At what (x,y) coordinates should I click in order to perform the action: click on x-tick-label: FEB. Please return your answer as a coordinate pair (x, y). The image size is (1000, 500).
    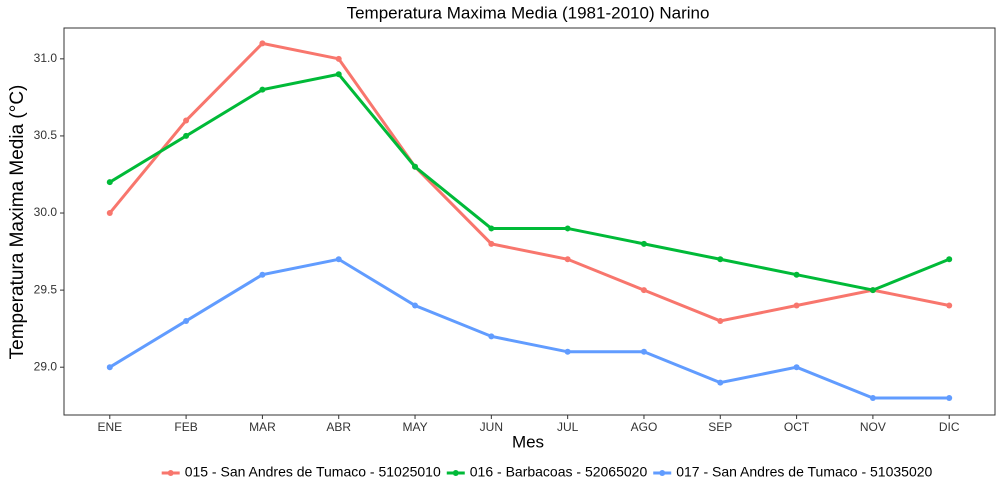
    Looking at the image, I should click on (185, 427).